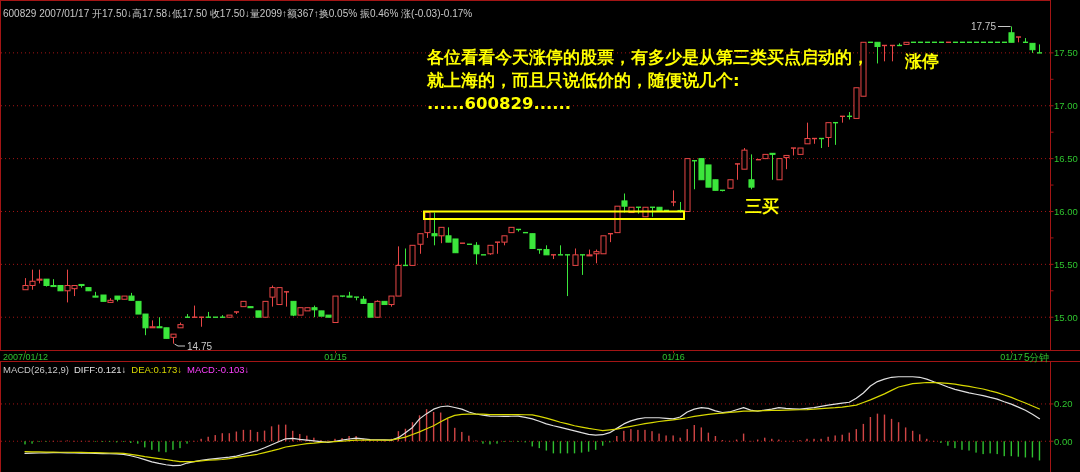 The height and width of the screenshot is (472, 1080). Describe the element at coordinates (1066, 106) in the screenshot. I see `y-tick-label: 17.00` at that location.